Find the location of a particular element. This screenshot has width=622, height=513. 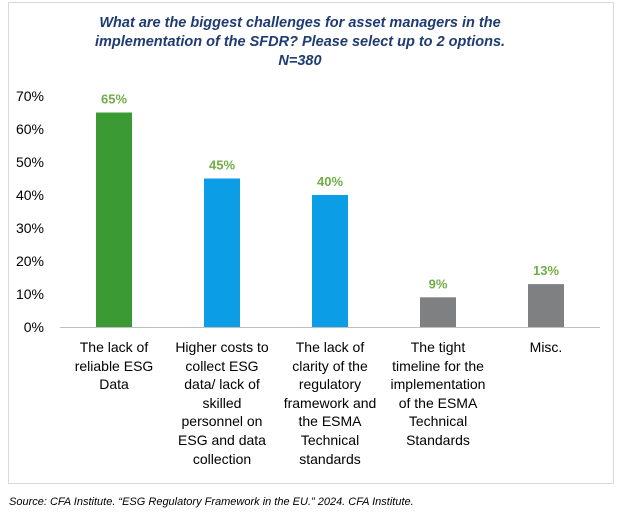

x-category-label-line: of the ESMA is located at coordinates (438, 402).